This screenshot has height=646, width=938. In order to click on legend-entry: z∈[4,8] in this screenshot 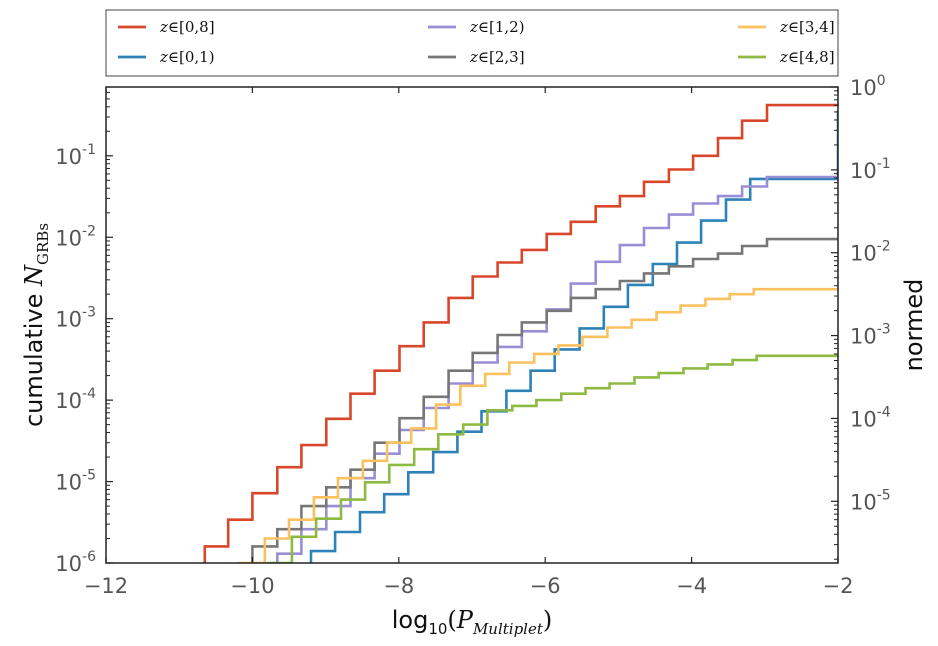, I will do `click(786, 57)`.